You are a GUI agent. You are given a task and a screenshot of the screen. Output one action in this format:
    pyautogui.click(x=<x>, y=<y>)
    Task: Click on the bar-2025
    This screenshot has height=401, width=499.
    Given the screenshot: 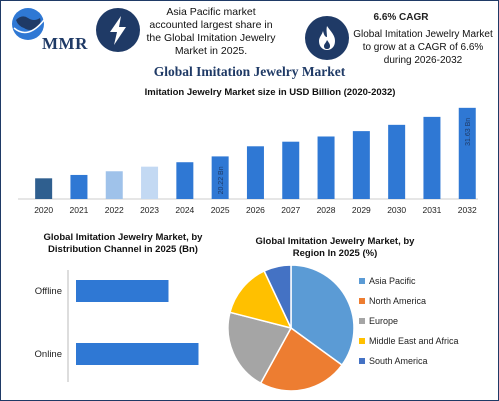 What is the action you would take?
    pyautogui.click(x=220, y=177)
    